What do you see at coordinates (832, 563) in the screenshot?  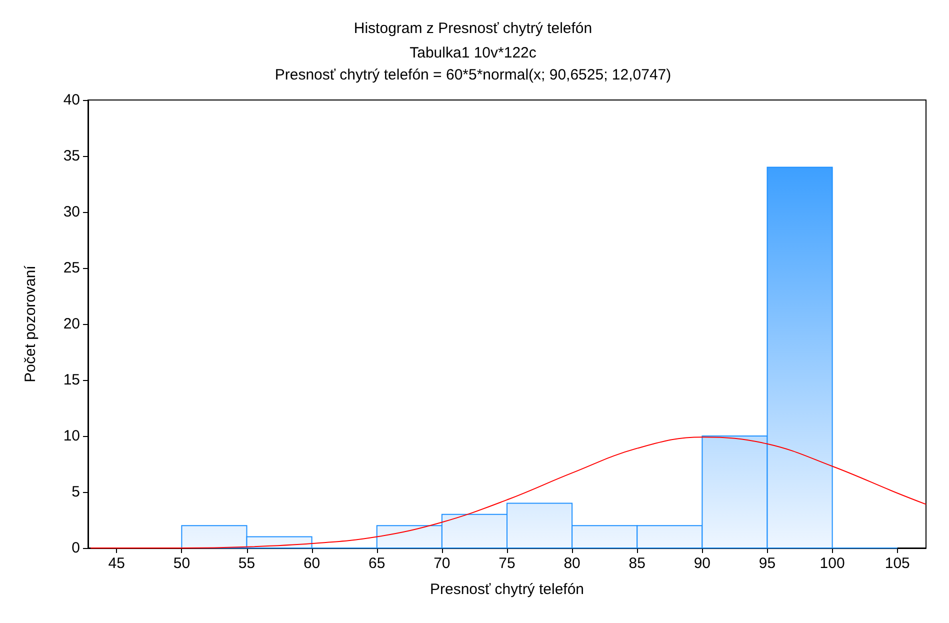 I see `x-tick-label: 100` at bounding box center [832, 563].